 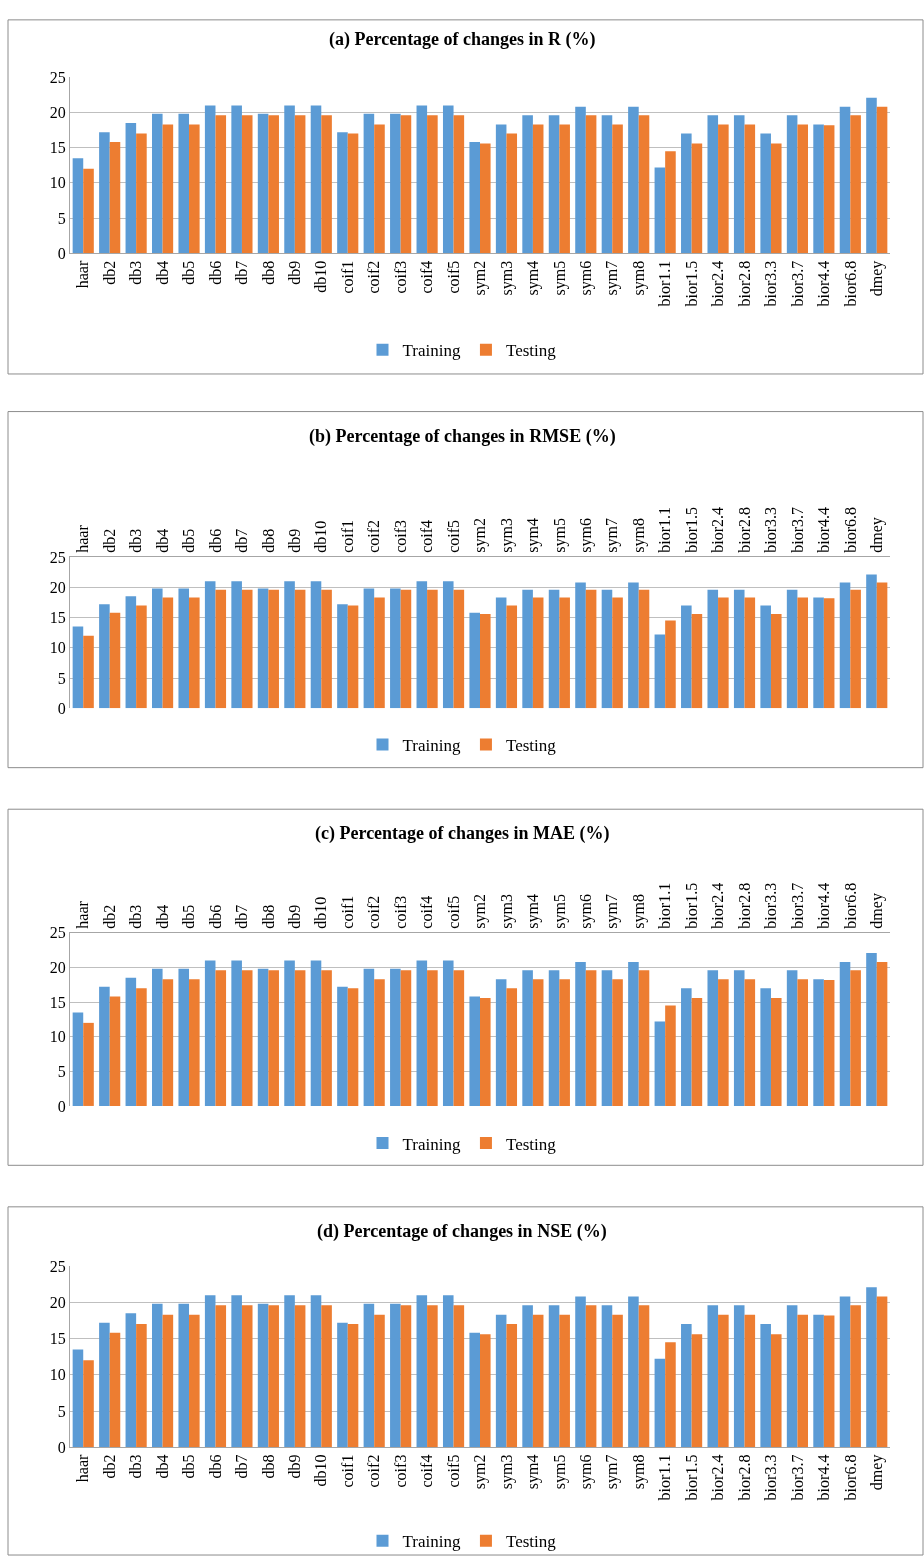 I want to click on y-tick-label: 25, so click(x=57, y=933).